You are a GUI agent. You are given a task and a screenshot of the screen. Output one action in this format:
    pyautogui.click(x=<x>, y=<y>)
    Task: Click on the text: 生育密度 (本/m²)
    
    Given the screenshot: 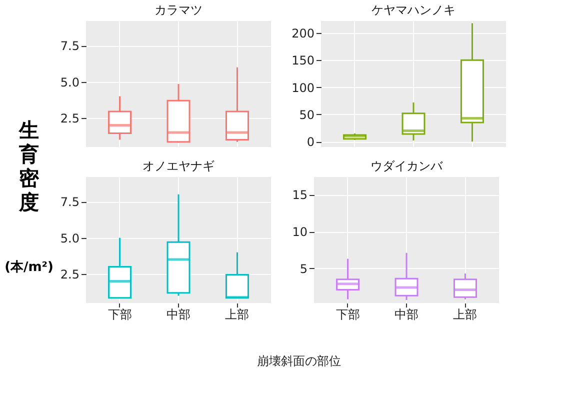 What is the action you would take?
    pyautogui.click(x=29, y=196)
    